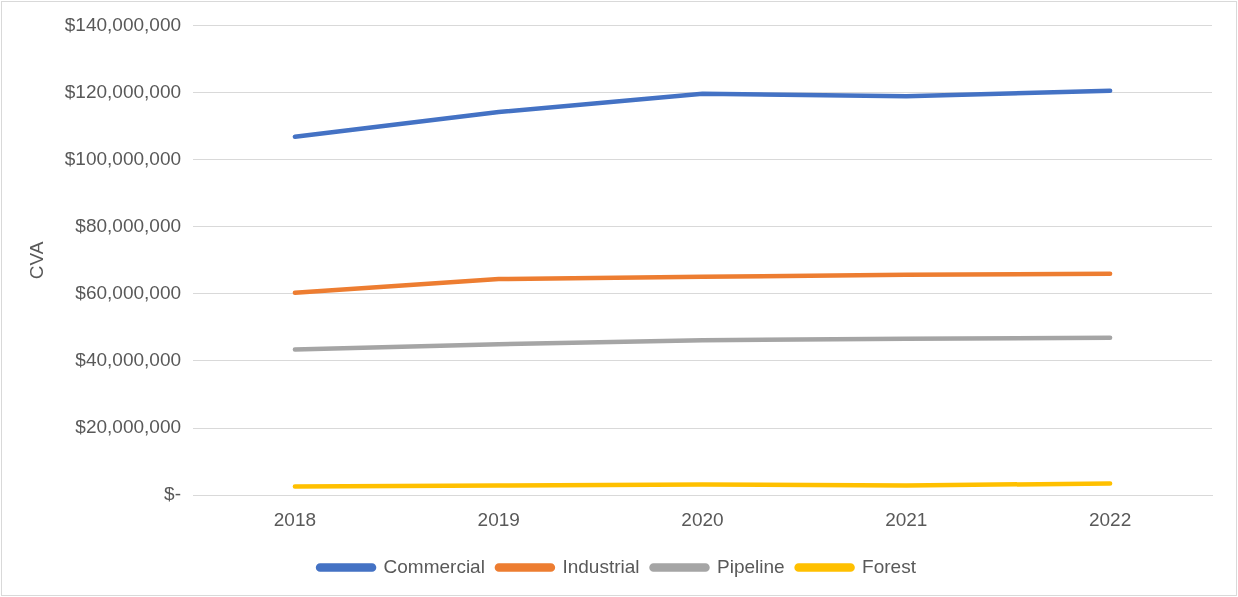 The width and height of the screenshot is (1238, 597). Describe the element at coordinates (906, 519) in the screenshot. I see `x-tick-label: 2021` at that location.